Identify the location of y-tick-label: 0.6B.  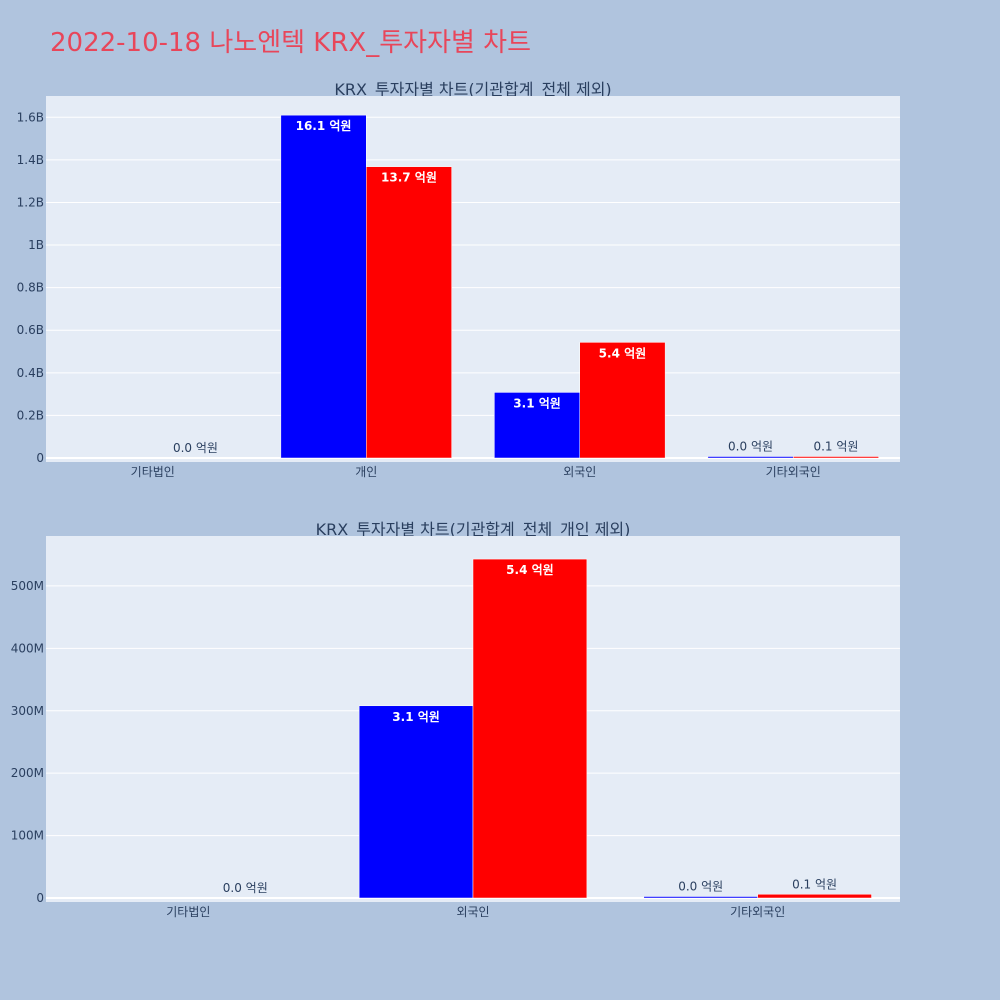
(30, 330).